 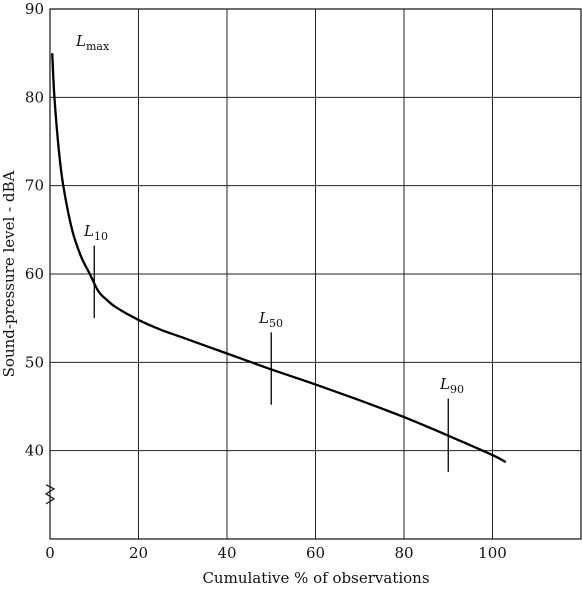 What do you see at coordinates (276, 553) in the screenshot?
I see `x-tick-labels: 0 20 40 60 80 100` at bounding box center [276, 553].